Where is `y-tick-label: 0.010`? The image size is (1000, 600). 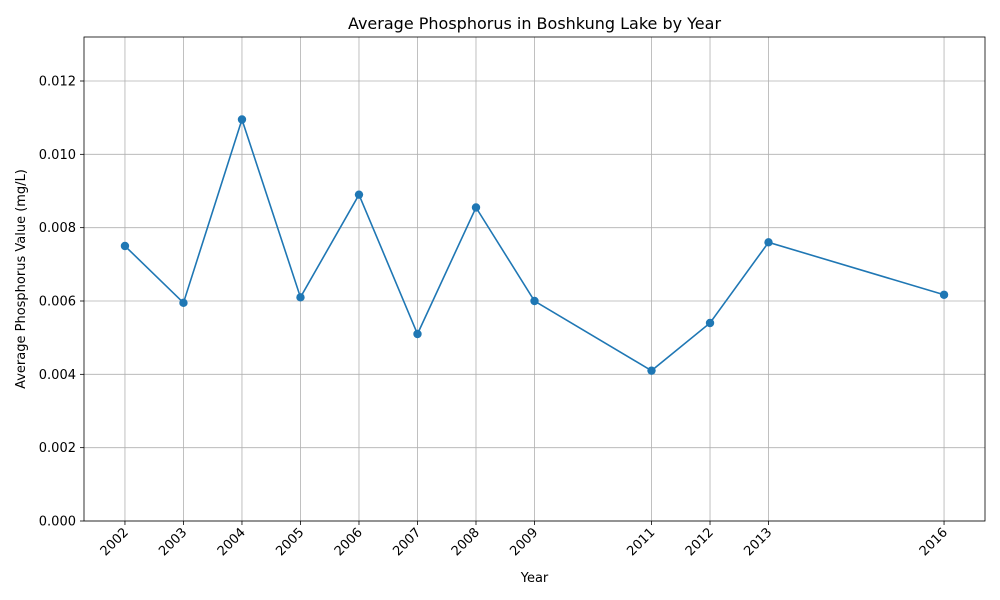
y-tick-label: 0.010 is located at coordinates (57, 155).